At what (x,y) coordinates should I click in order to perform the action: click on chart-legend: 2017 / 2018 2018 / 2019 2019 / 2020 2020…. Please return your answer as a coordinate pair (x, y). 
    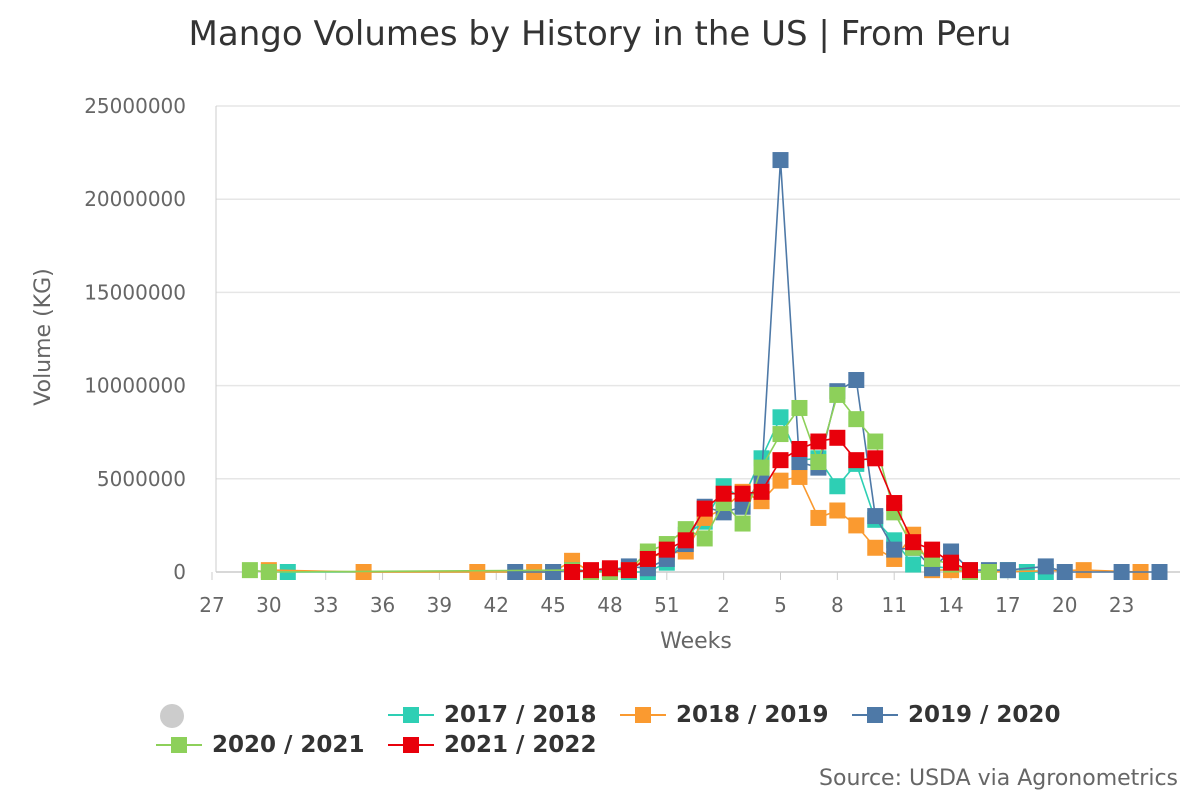
    Looking at the image, I should click on (600, 735).